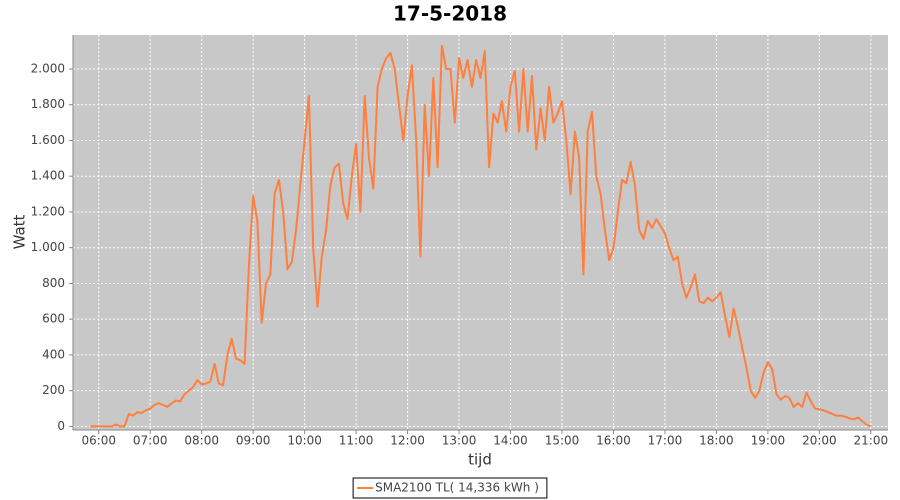  What do you see at coordinates (201, 441) in the screenshot?
I see `x-tick-label: 08:00` at bounding box center [201, 441].